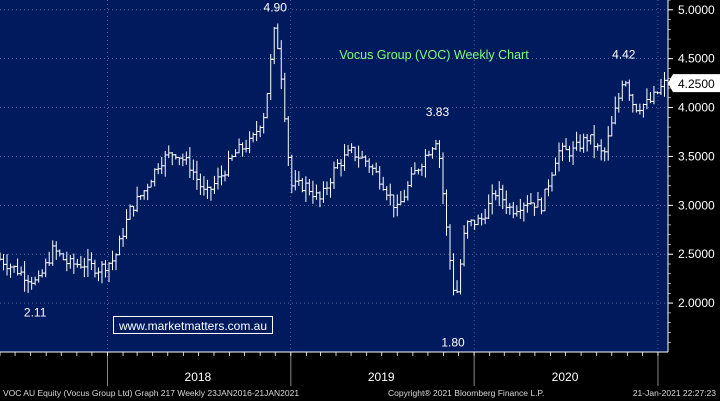  What do you see at coordinates (193, 325) in the screenshot?
I see `watermark-url: www.marketmatters.com.au` at bounding box center [193, 325].